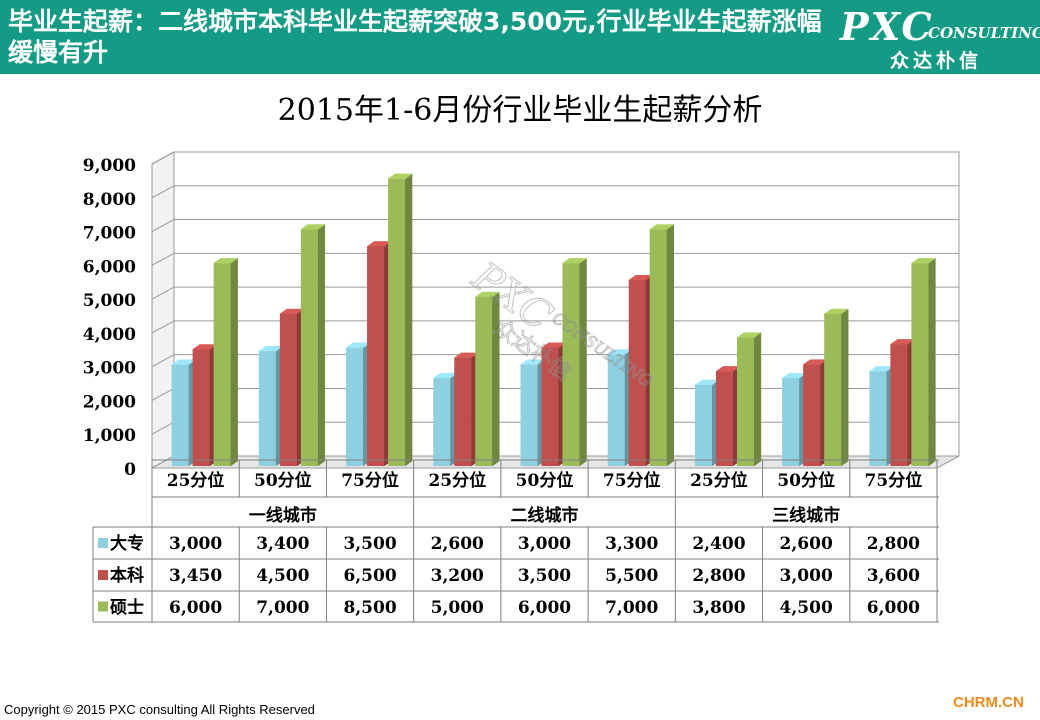 This screenshot has width=1040, height=720. I want to click on data-table-cell: 3,450, so click(195, 576).